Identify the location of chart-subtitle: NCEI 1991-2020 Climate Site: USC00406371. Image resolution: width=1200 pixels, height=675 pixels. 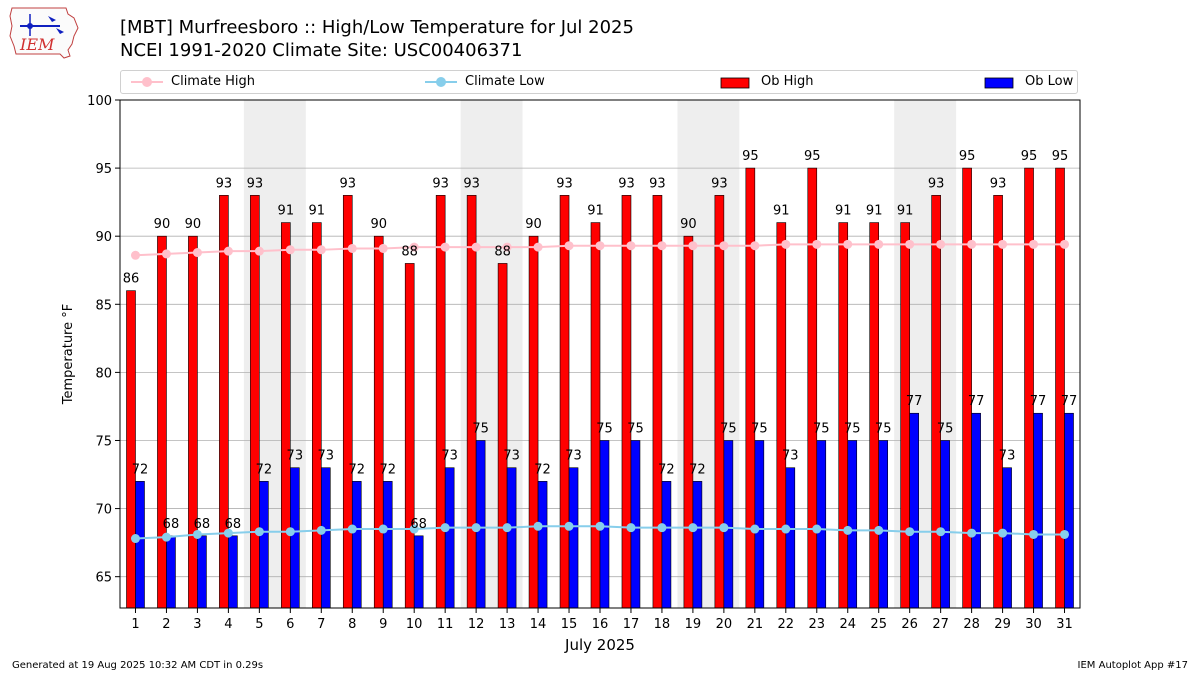
(321, 50).